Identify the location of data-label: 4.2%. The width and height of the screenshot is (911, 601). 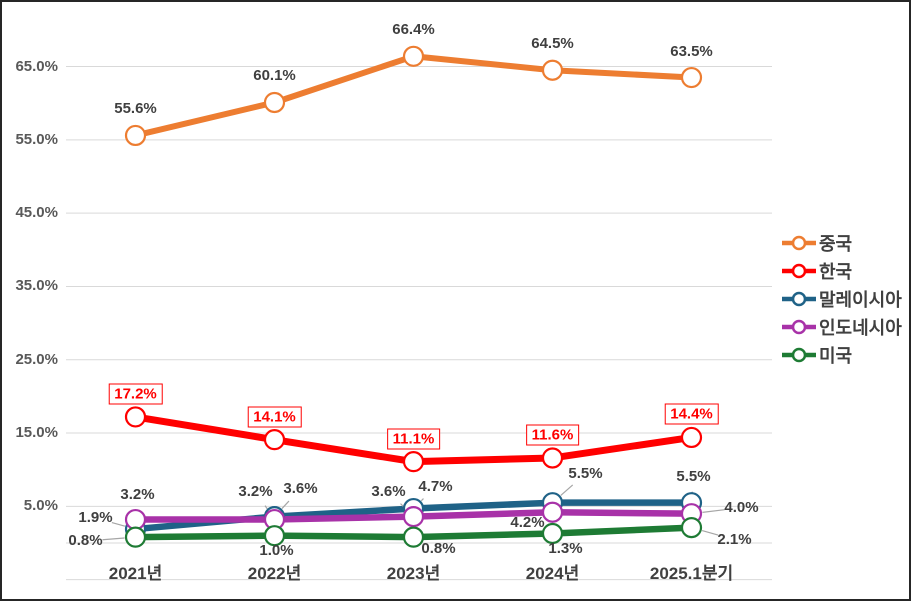
(527, 523).